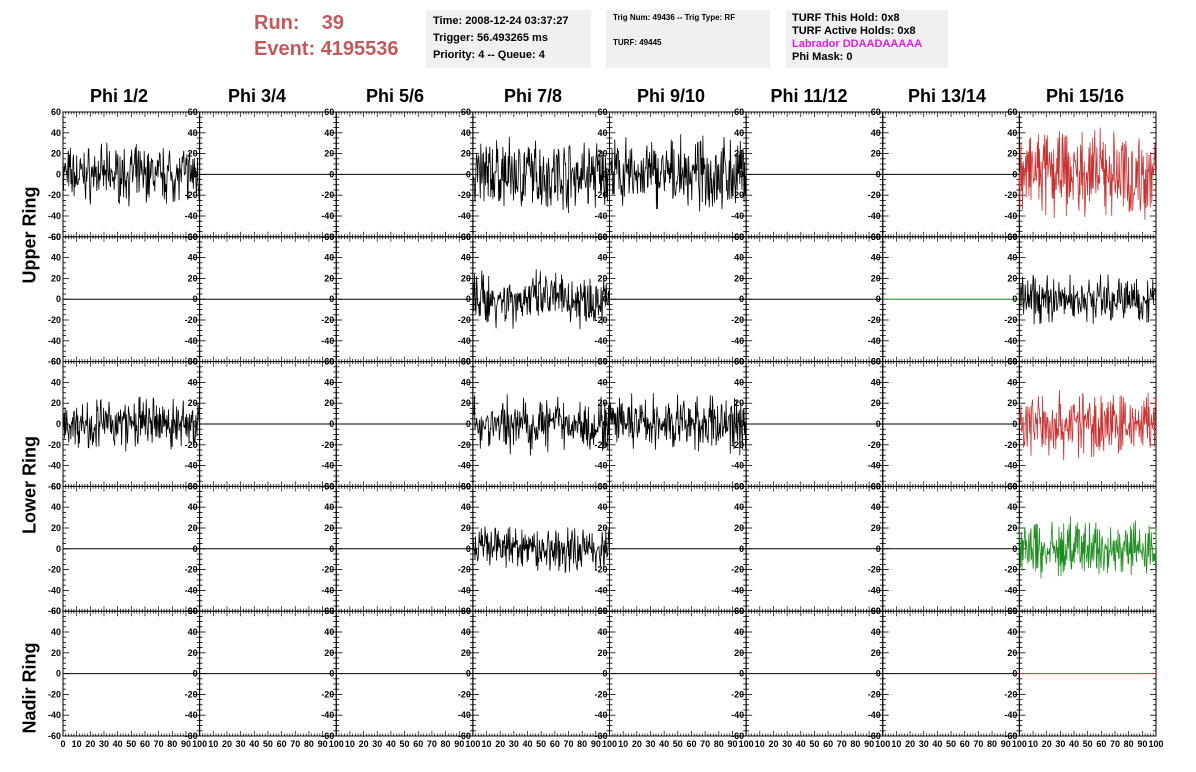 The width and height of the screenshot is (1196, 772). What do you see at coordinates (119, 96) in the screenshot?
I see `column-header-phi-1-2: Phi 1/2` at bounding box center [119, 96].